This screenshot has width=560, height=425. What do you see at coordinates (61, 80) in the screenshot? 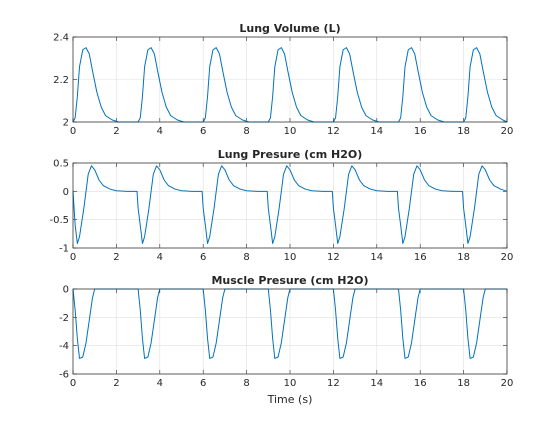
I see `y-tick-label: 2.2` at bounding box center [61, 80].